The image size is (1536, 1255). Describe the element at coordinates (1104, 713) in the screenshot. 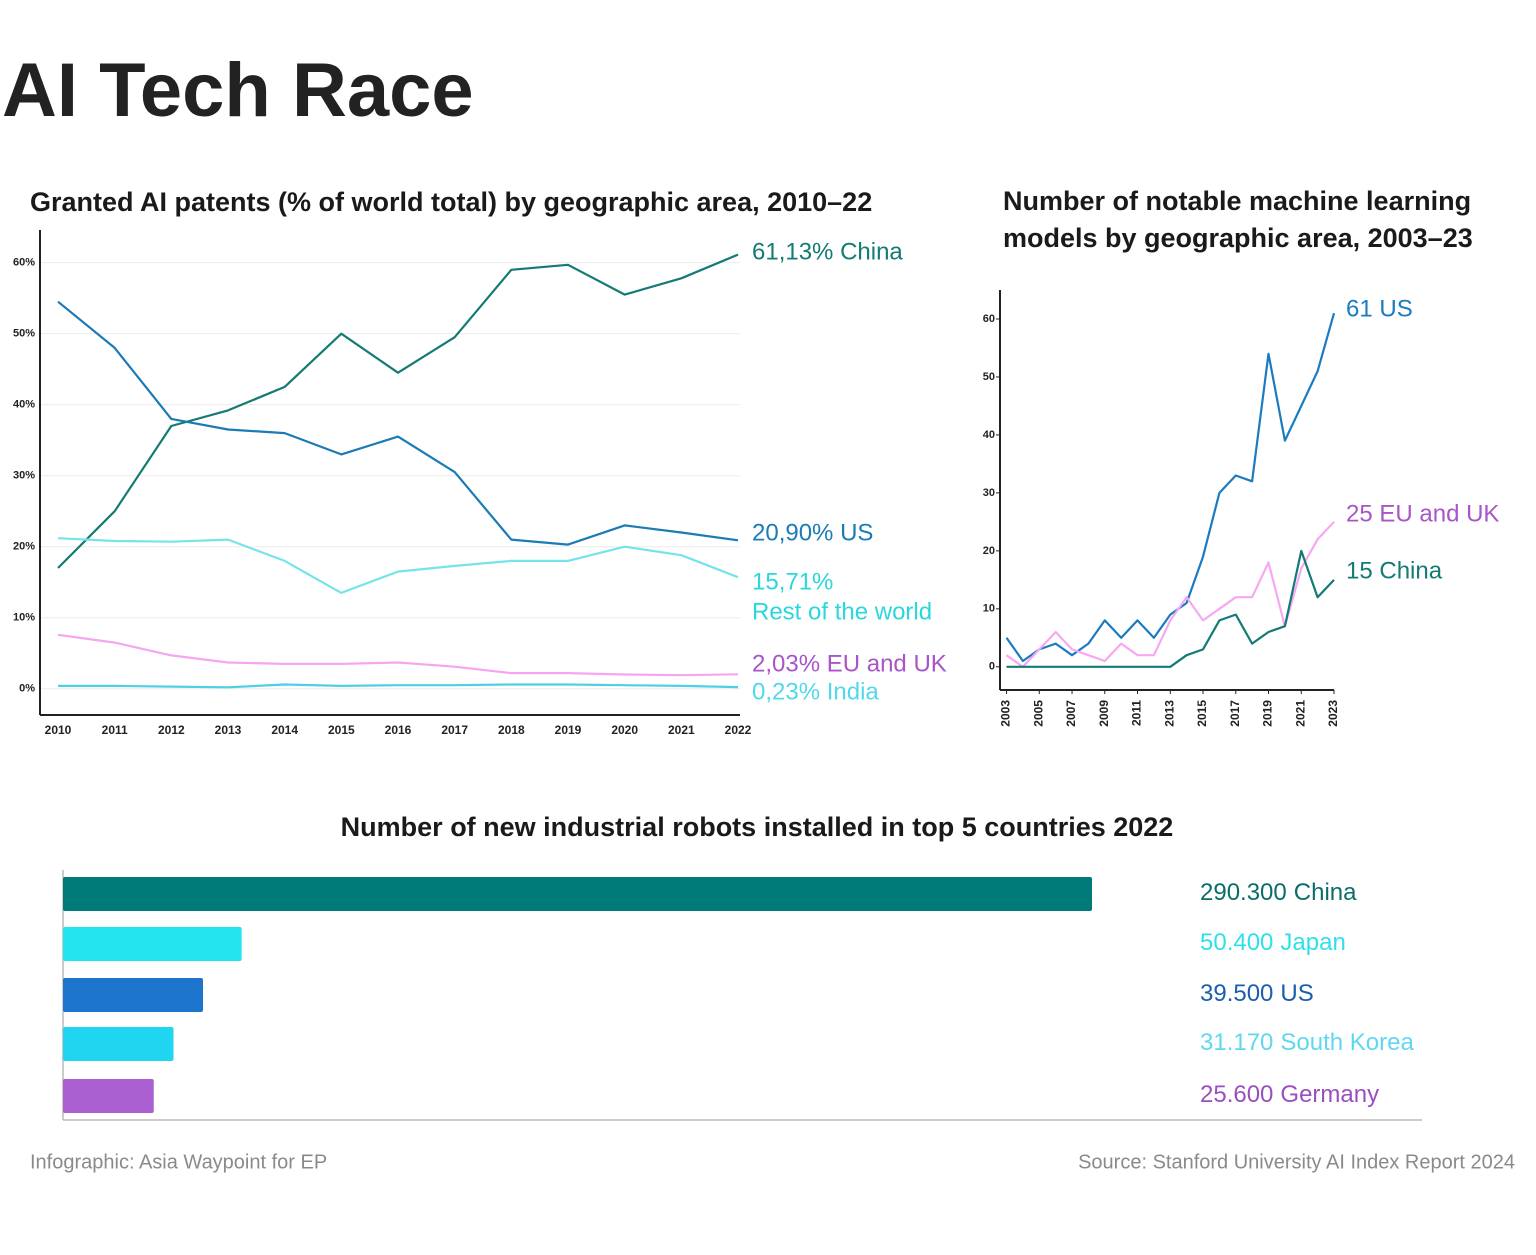

I see `x-tick-label: 2009` at that location.